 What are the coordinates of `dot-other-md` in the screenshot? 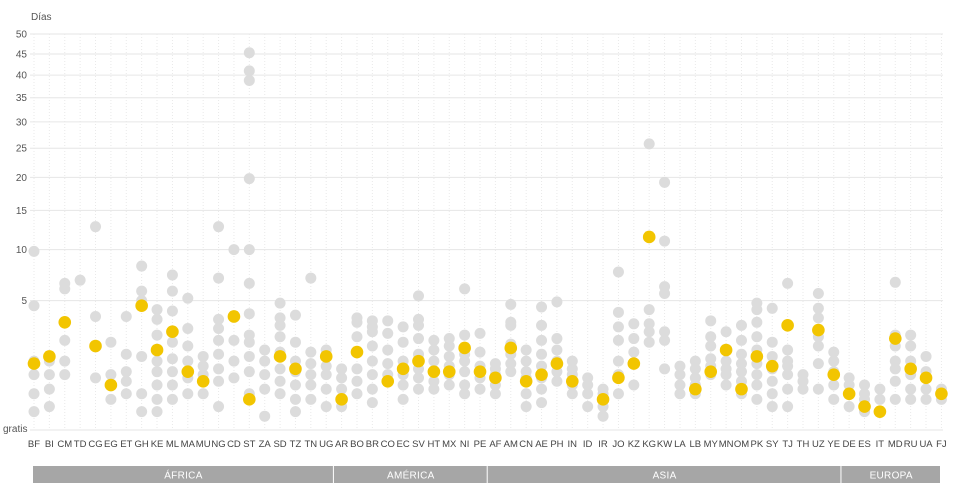 It's located at (895, 399).